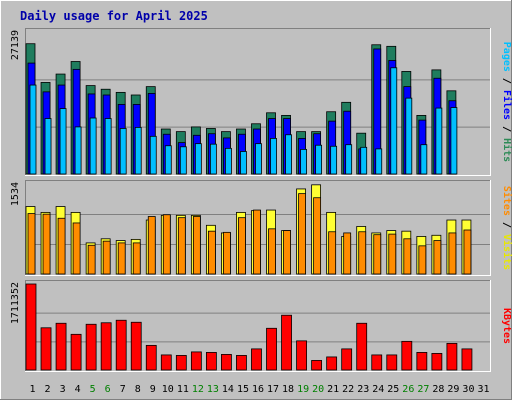 The height and width of the screenshot is (400, 512). Describe the element at coordinates (303, 389) in the screenshot. I see `x-tick-label: 19` at that location.